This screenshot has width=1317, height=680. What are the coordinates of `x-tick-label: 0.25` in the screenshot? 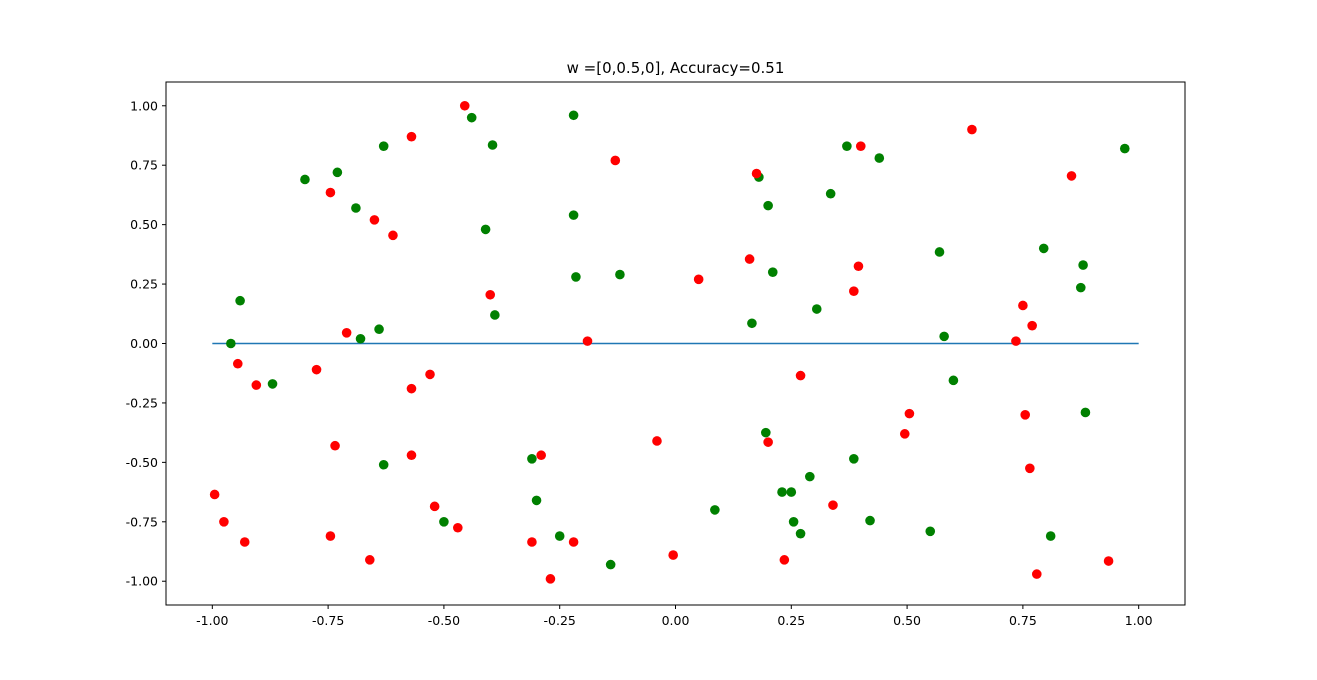 It's located at (791, 620).